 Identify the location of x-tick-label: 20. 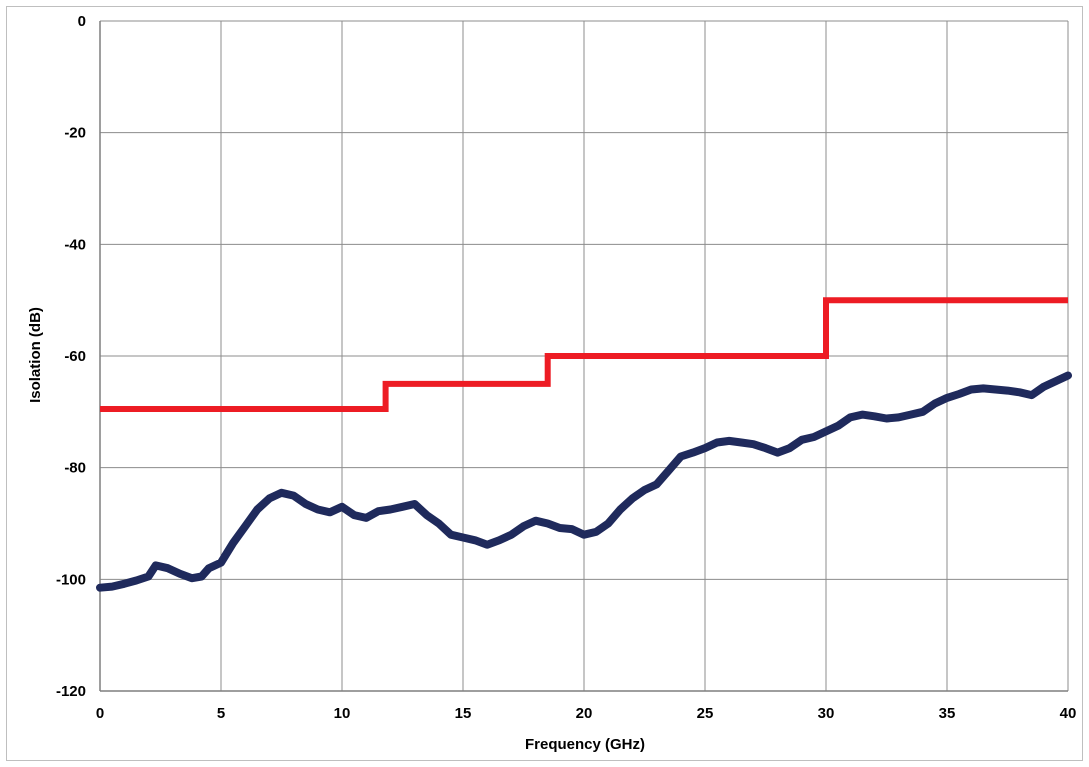
(584, 713).